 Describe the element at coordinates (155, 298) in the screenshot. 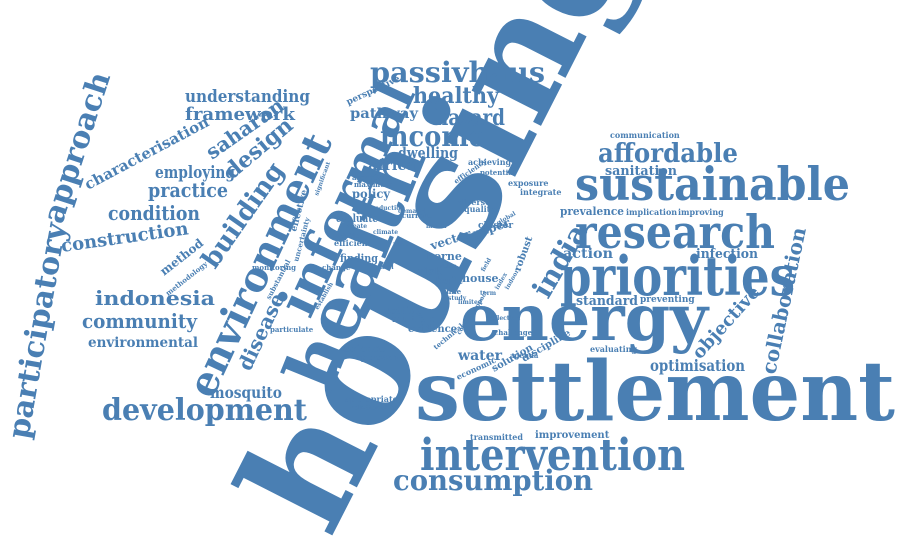

I see `word-indonesia: indonesia` at that location.